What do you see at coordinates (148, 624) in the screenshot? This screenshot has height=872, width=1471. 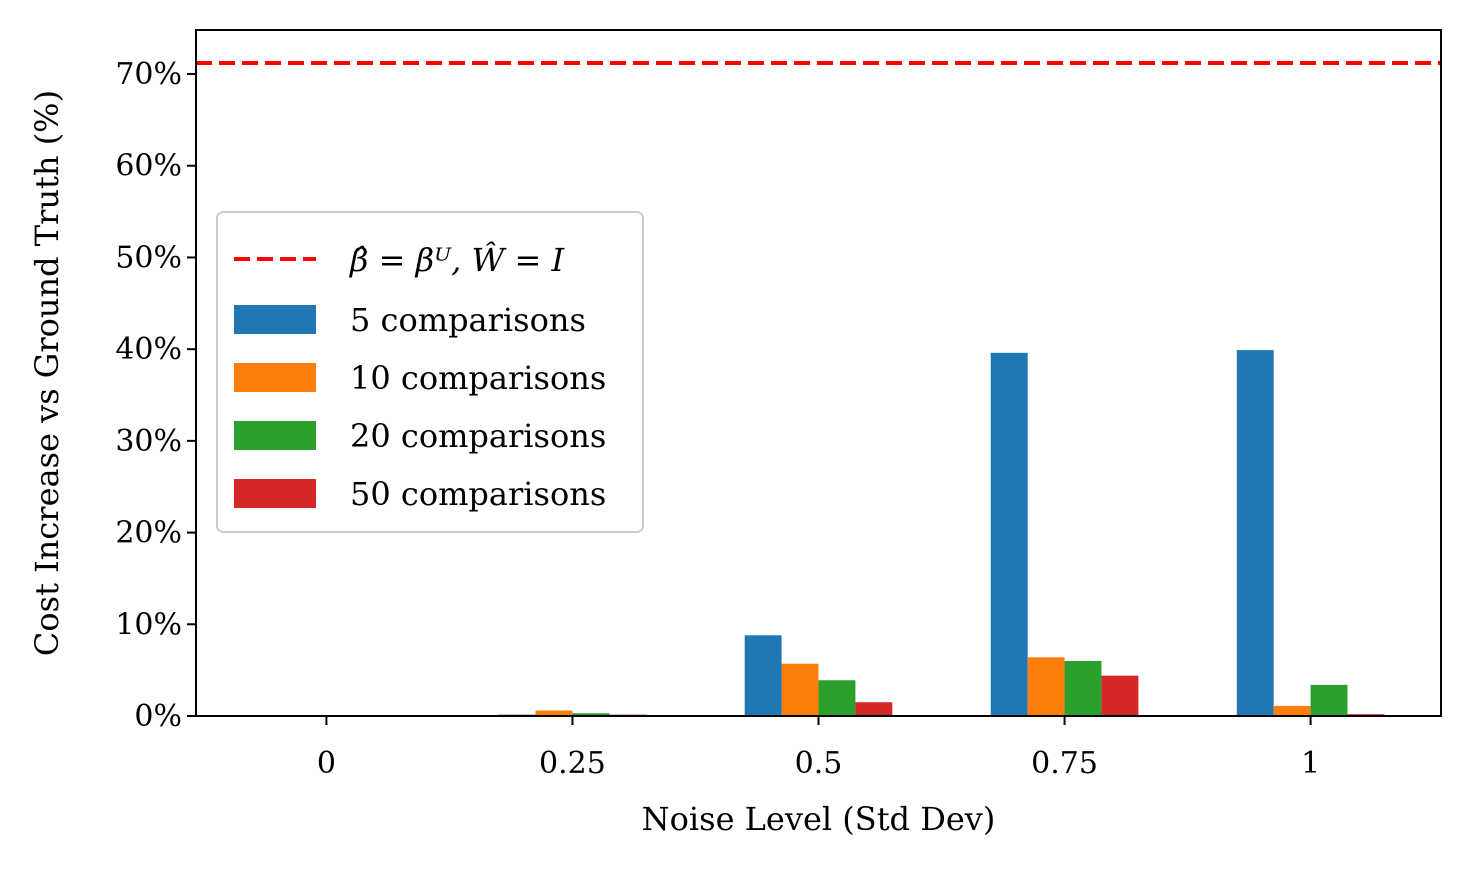 I see `y-tick-label: 10%` at bounding box center [148, 624].